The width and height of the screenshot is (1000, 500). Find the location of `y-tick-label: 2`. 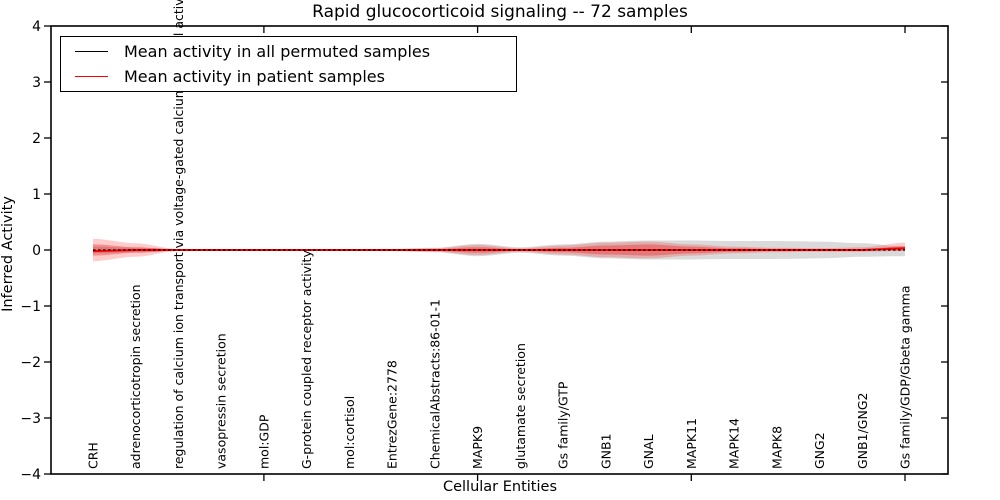

y-tick-label: 2 is located at coordinates (36, 139).